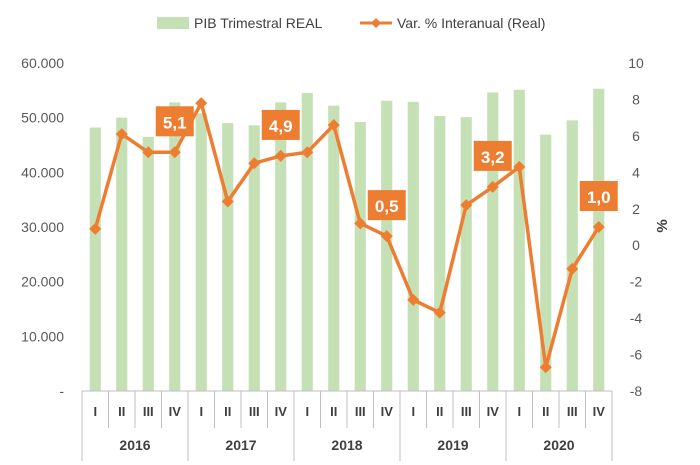  What do you see at coordinates (42, 118) in the screenshot?
I see `y-left-tick-label: 50.000` at bounding box center [42, 118].